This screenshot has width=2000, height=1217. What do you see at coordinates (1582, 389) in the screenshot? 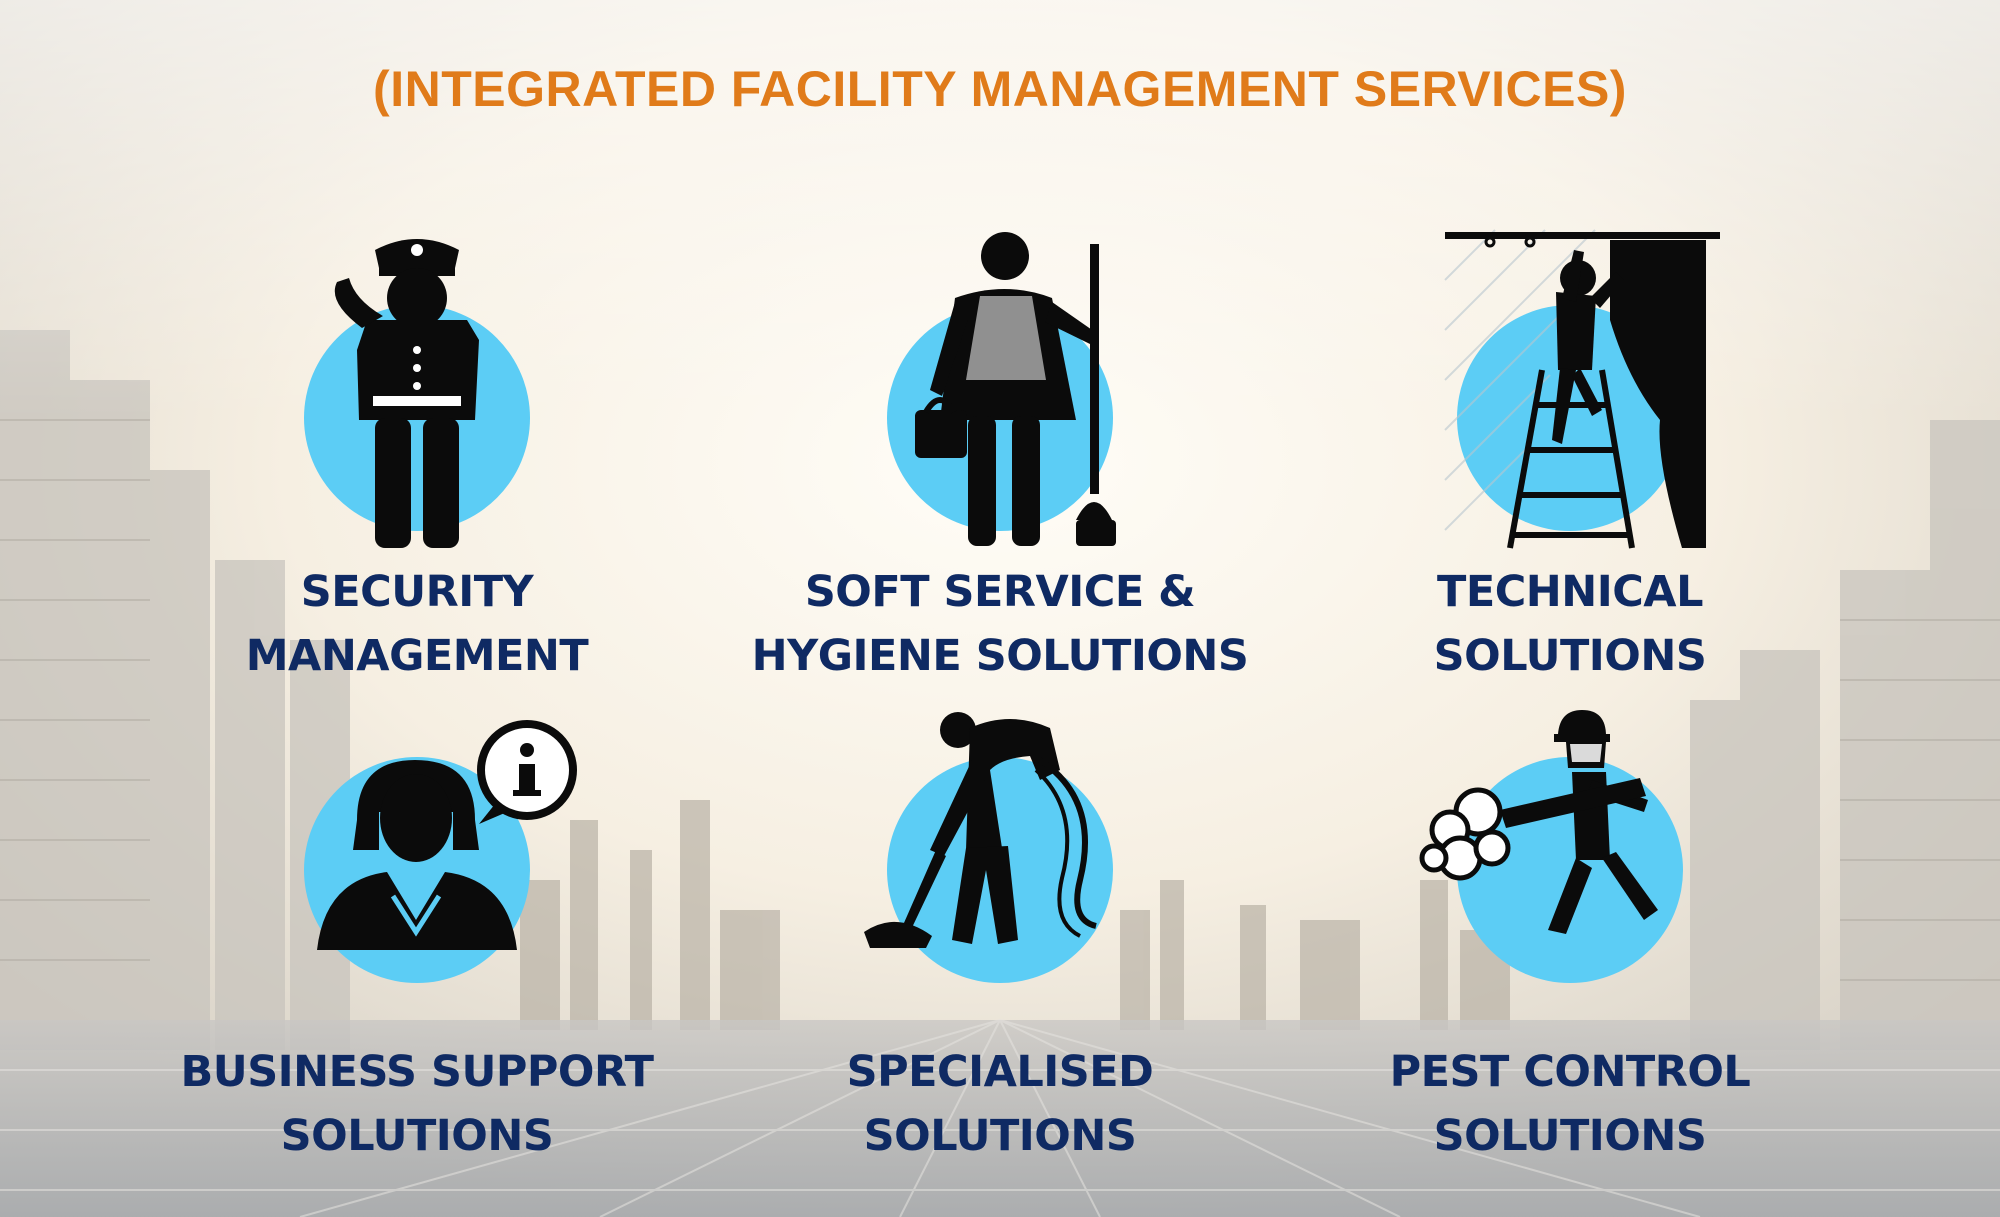
I see `technician-on-ladder-icon` at bounding box center [1582, 389].